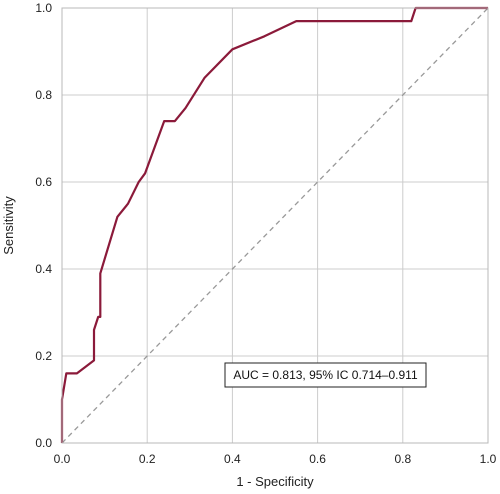 The image size is (500, 494). I want to click on auc-annotation: AUC = 0.813, 95% IC 0.714–0.911, so click(325, 375).